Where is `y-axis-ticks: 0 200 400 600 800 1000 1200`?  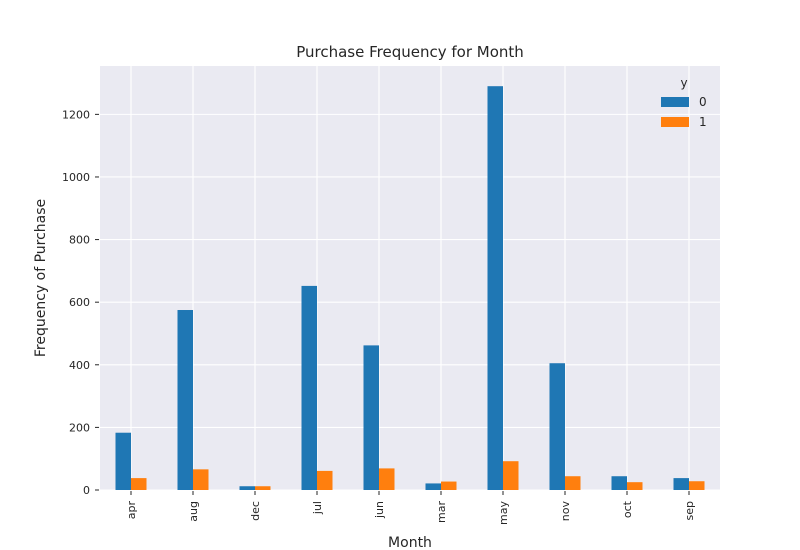 y-axis-ticks: 0 200 400 600 800 1000 1200 is located at coordinates (80, 302).